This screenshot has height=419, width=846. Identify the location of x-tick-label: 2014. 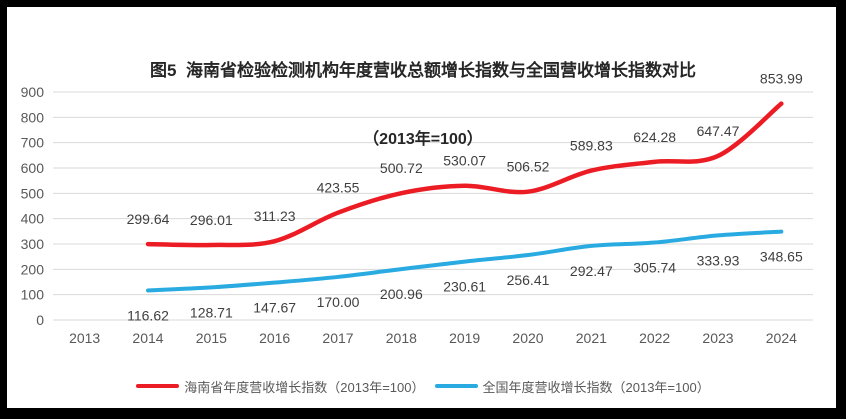
(147, 338).